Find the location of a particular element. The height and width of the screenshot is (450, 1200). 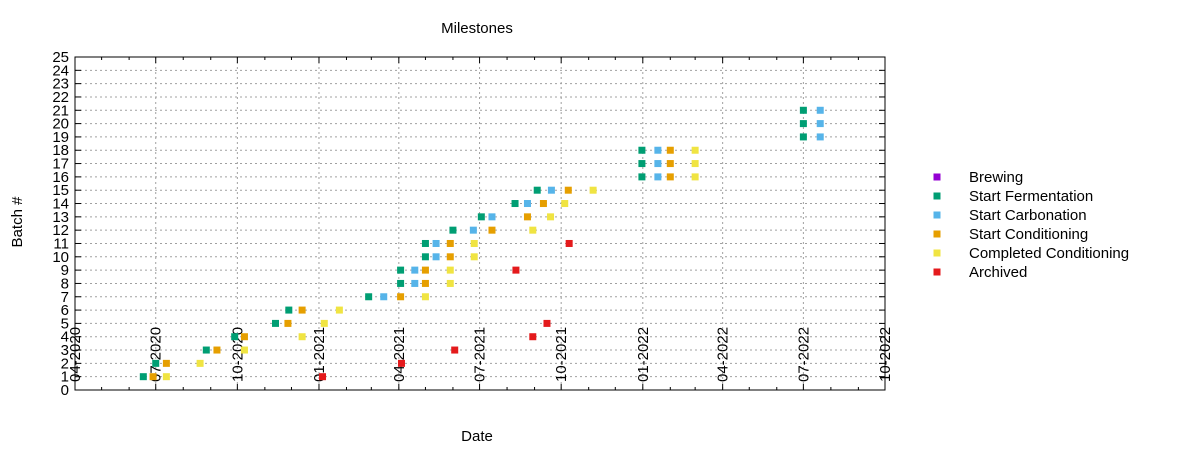

y-tick-label: 12 is located at coordinates (60, 230).